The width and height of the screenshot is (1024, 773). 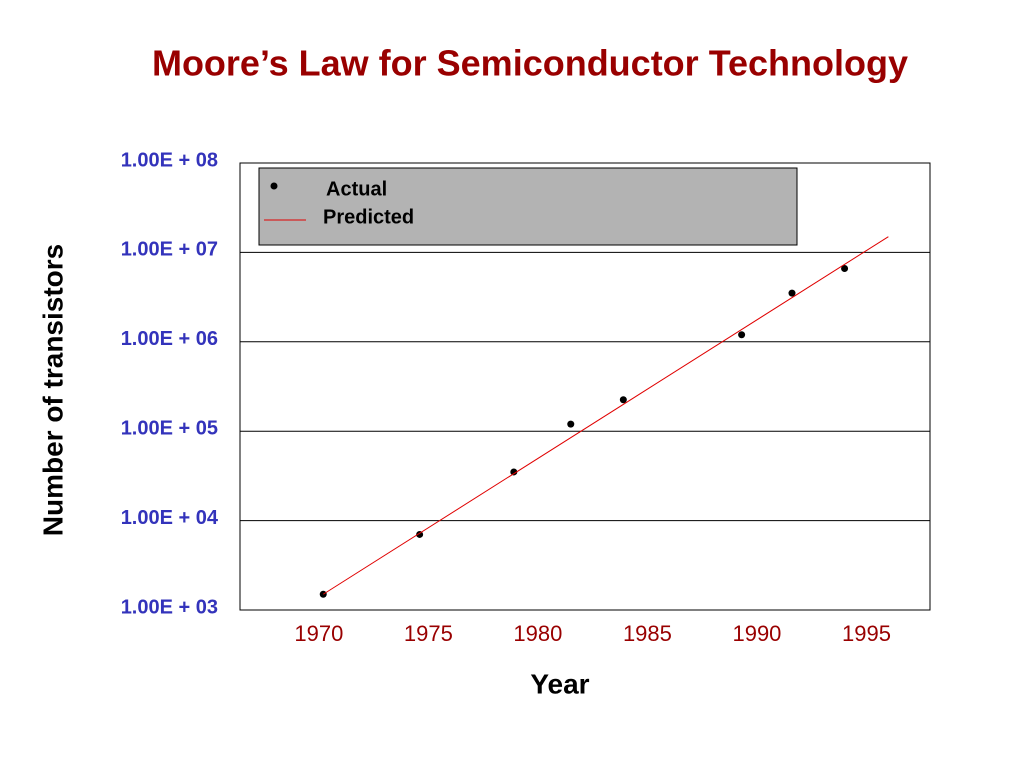 What do you see at coordinates (169, 250) in the screenshot?
I see `y-tick-label: 1.00E + 07` at bounding box center [169, 250].